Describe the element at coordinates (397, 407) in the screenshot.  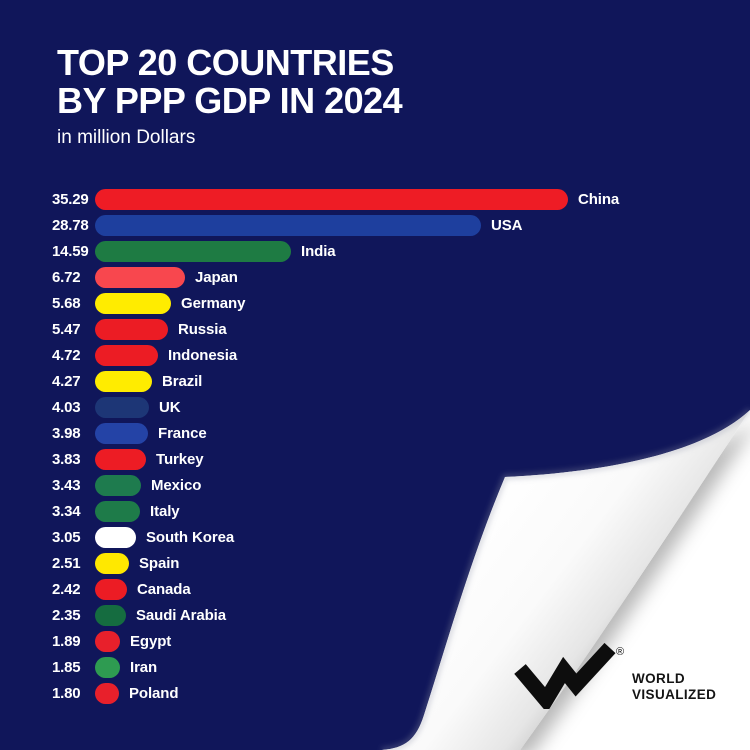
I see `bar-row: 4.03 UK` at that location.